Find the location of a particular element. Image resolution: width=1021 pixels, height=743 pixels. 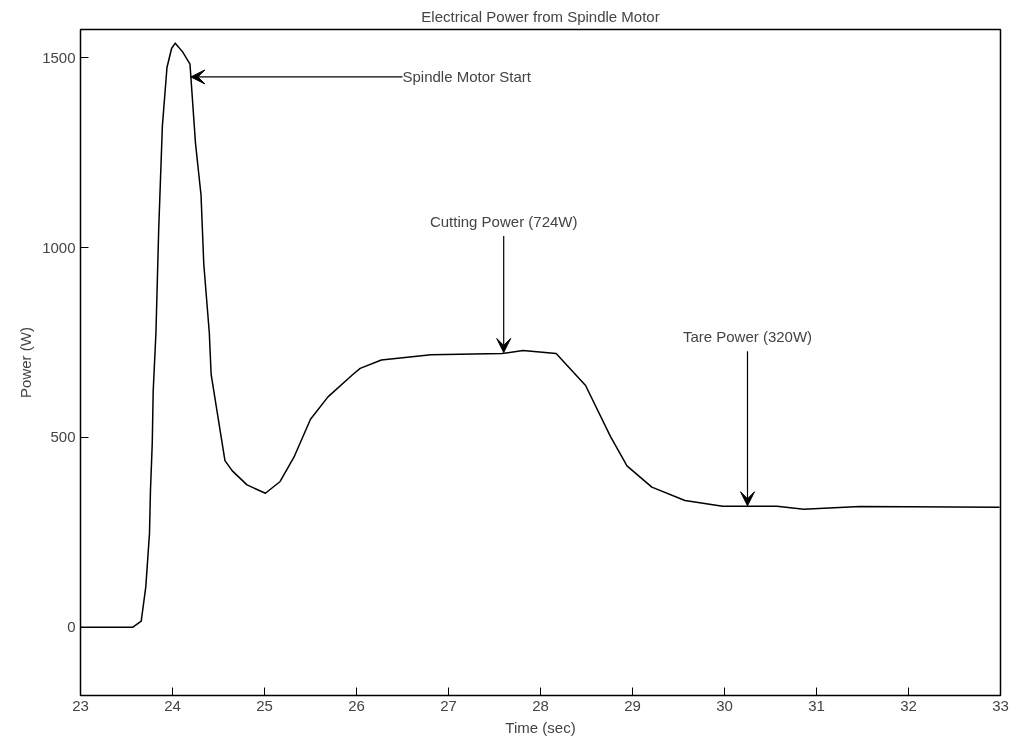

y-tick-label: 500 is located at coordinates (63, 437).